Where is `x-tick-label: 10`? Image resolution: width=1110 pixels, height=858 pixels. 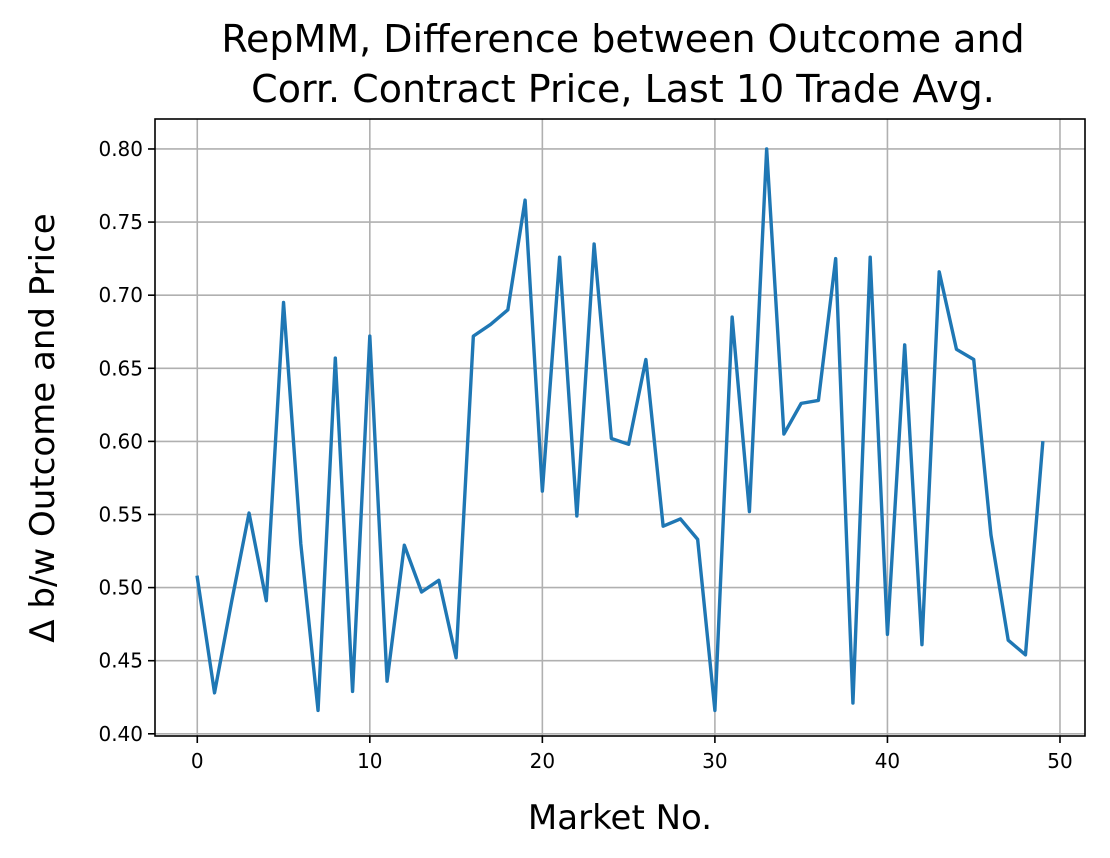
x-tick-label: 10 is located at coordinates (369, 761).